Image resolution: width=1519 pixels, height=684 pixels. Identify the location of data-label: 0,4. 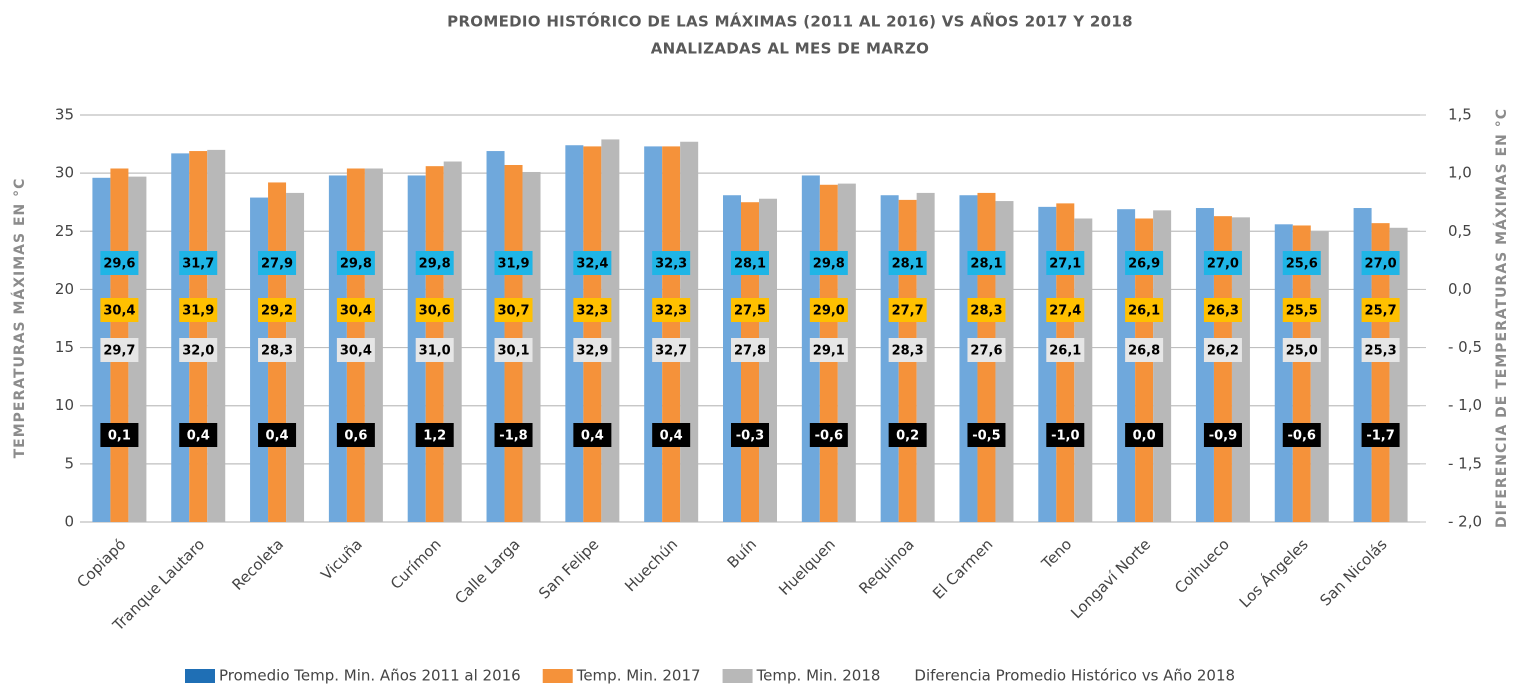
(198, 435).